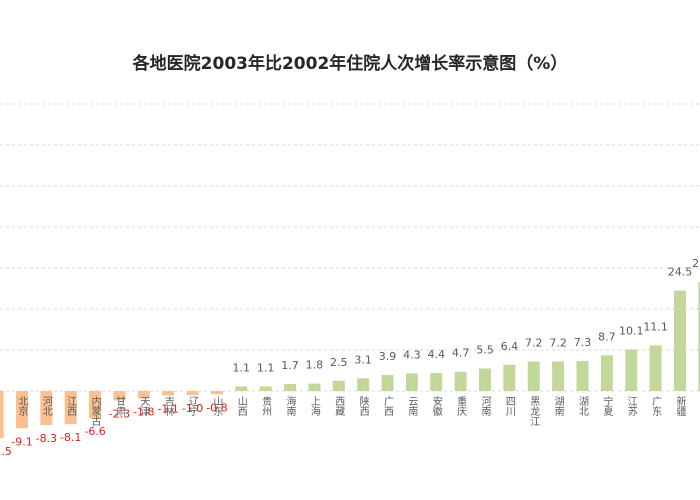  I want to click on x-tick-label: 江西, so click(71, 406).